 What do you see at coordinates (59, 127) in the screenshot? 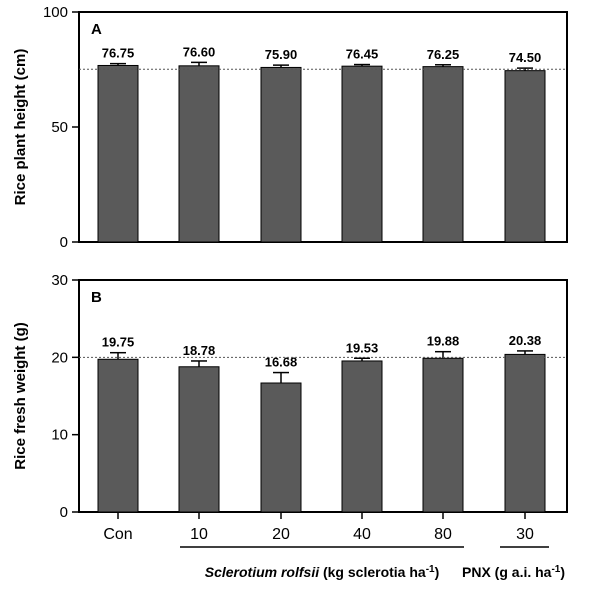
I see `y-tick-label: 50` at bounding box center [59, 127].